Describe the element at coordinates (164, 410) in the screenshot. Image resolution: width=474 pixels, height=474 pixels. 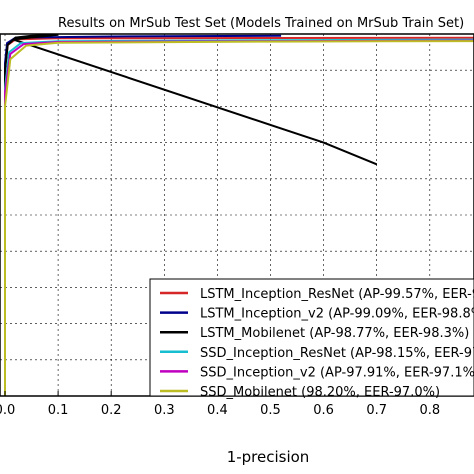
I see `x-tick-label: 0.3` at that location.